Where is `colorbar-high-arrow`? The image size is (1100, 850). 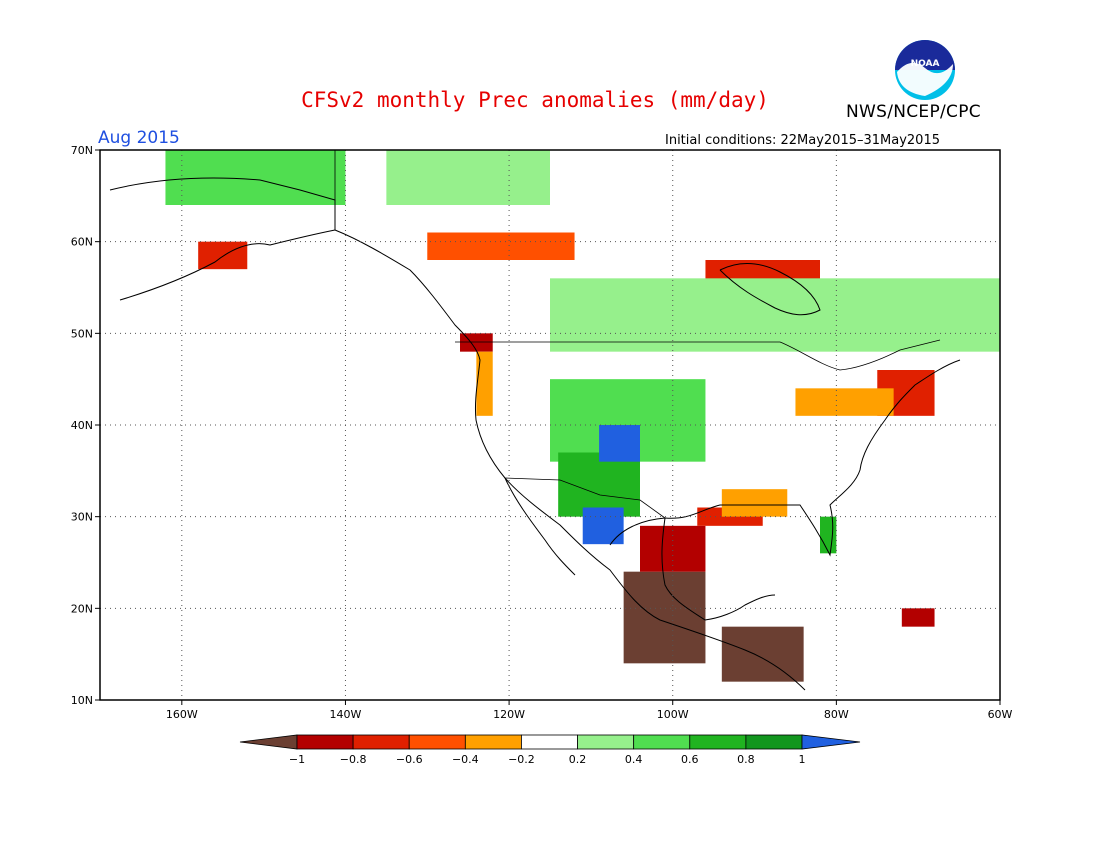
colorbar-high-arrow is located at coordinates (831, 742).